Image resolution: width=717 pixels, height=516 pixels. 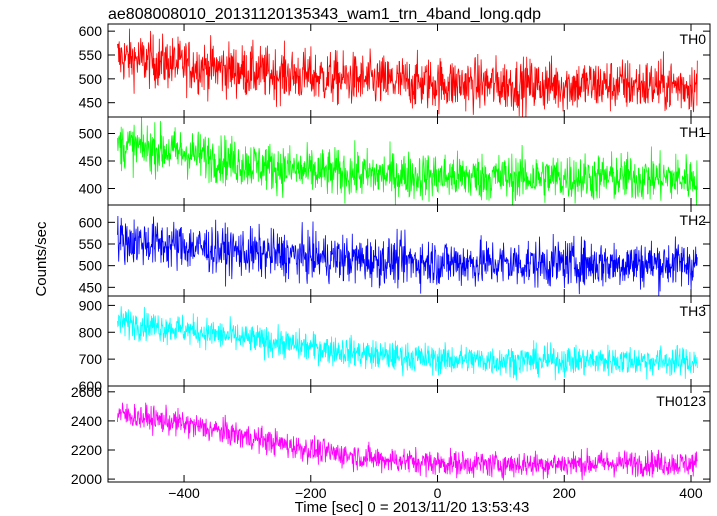 I want to click on x-axis-label: Time [sec] 0 = 2013/11/20 13:53:43, so click(x=412, y=507).